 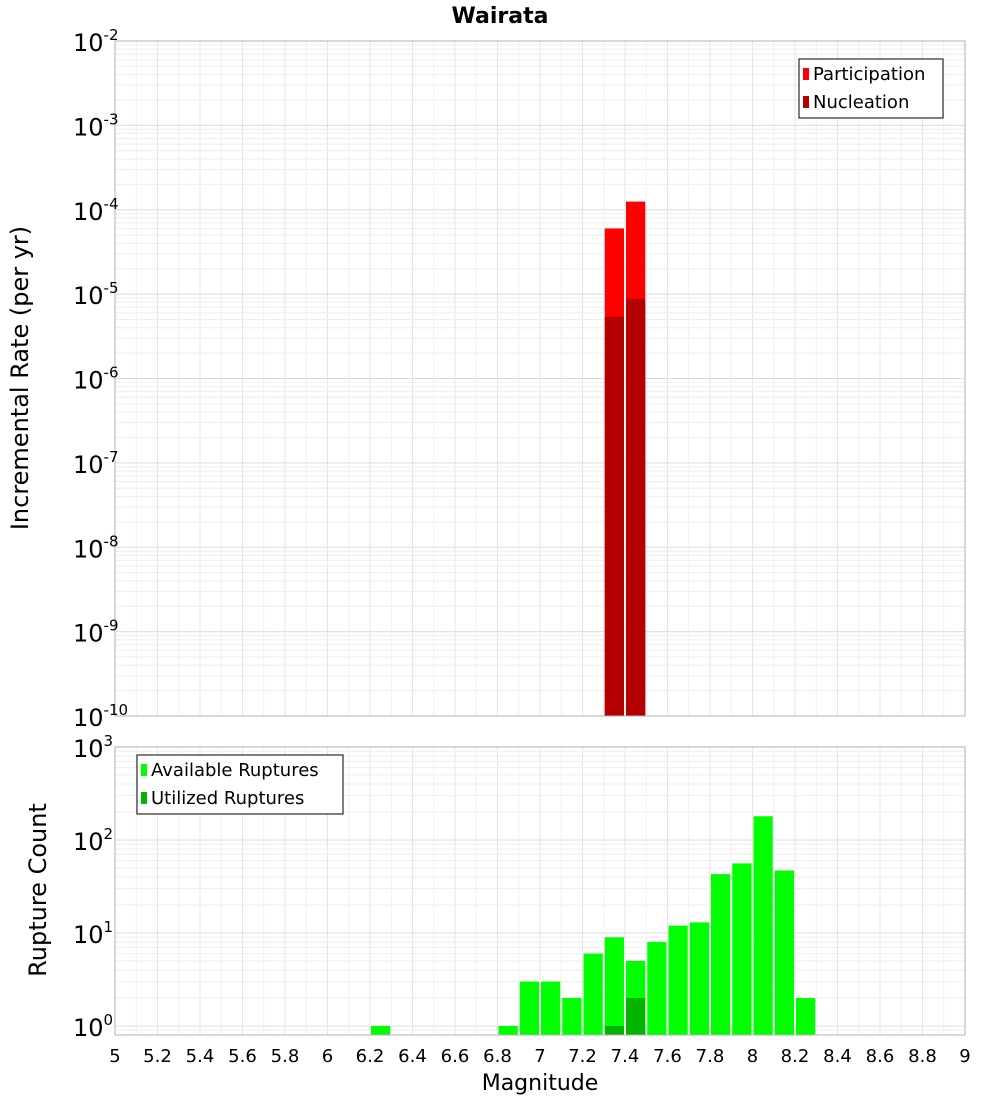 What do you see at coordinates (93, 840) in the screenshot?
I see `y-tick-label: 10²` at bounding box center [93, 840].